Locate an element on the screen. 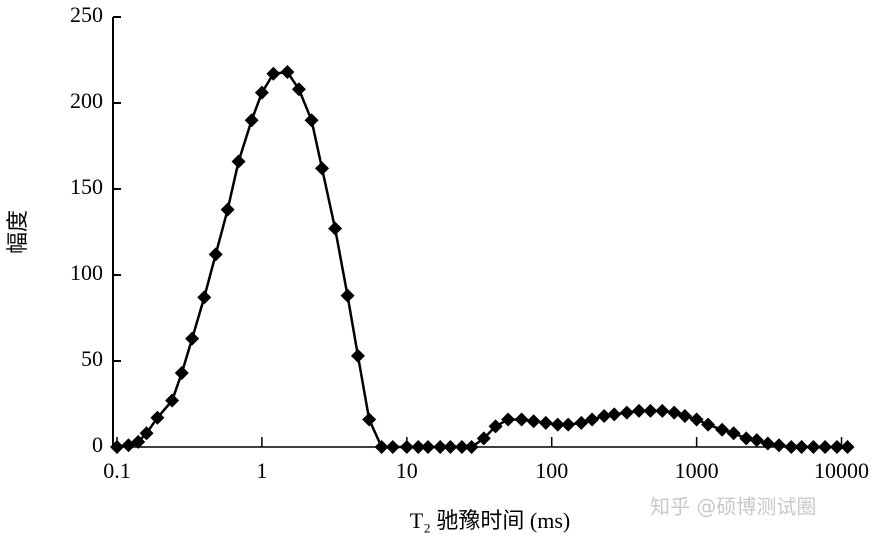 This screenshot has width=891, height=545. x-tick-label: 10000 is located at coordinates (841, 470).